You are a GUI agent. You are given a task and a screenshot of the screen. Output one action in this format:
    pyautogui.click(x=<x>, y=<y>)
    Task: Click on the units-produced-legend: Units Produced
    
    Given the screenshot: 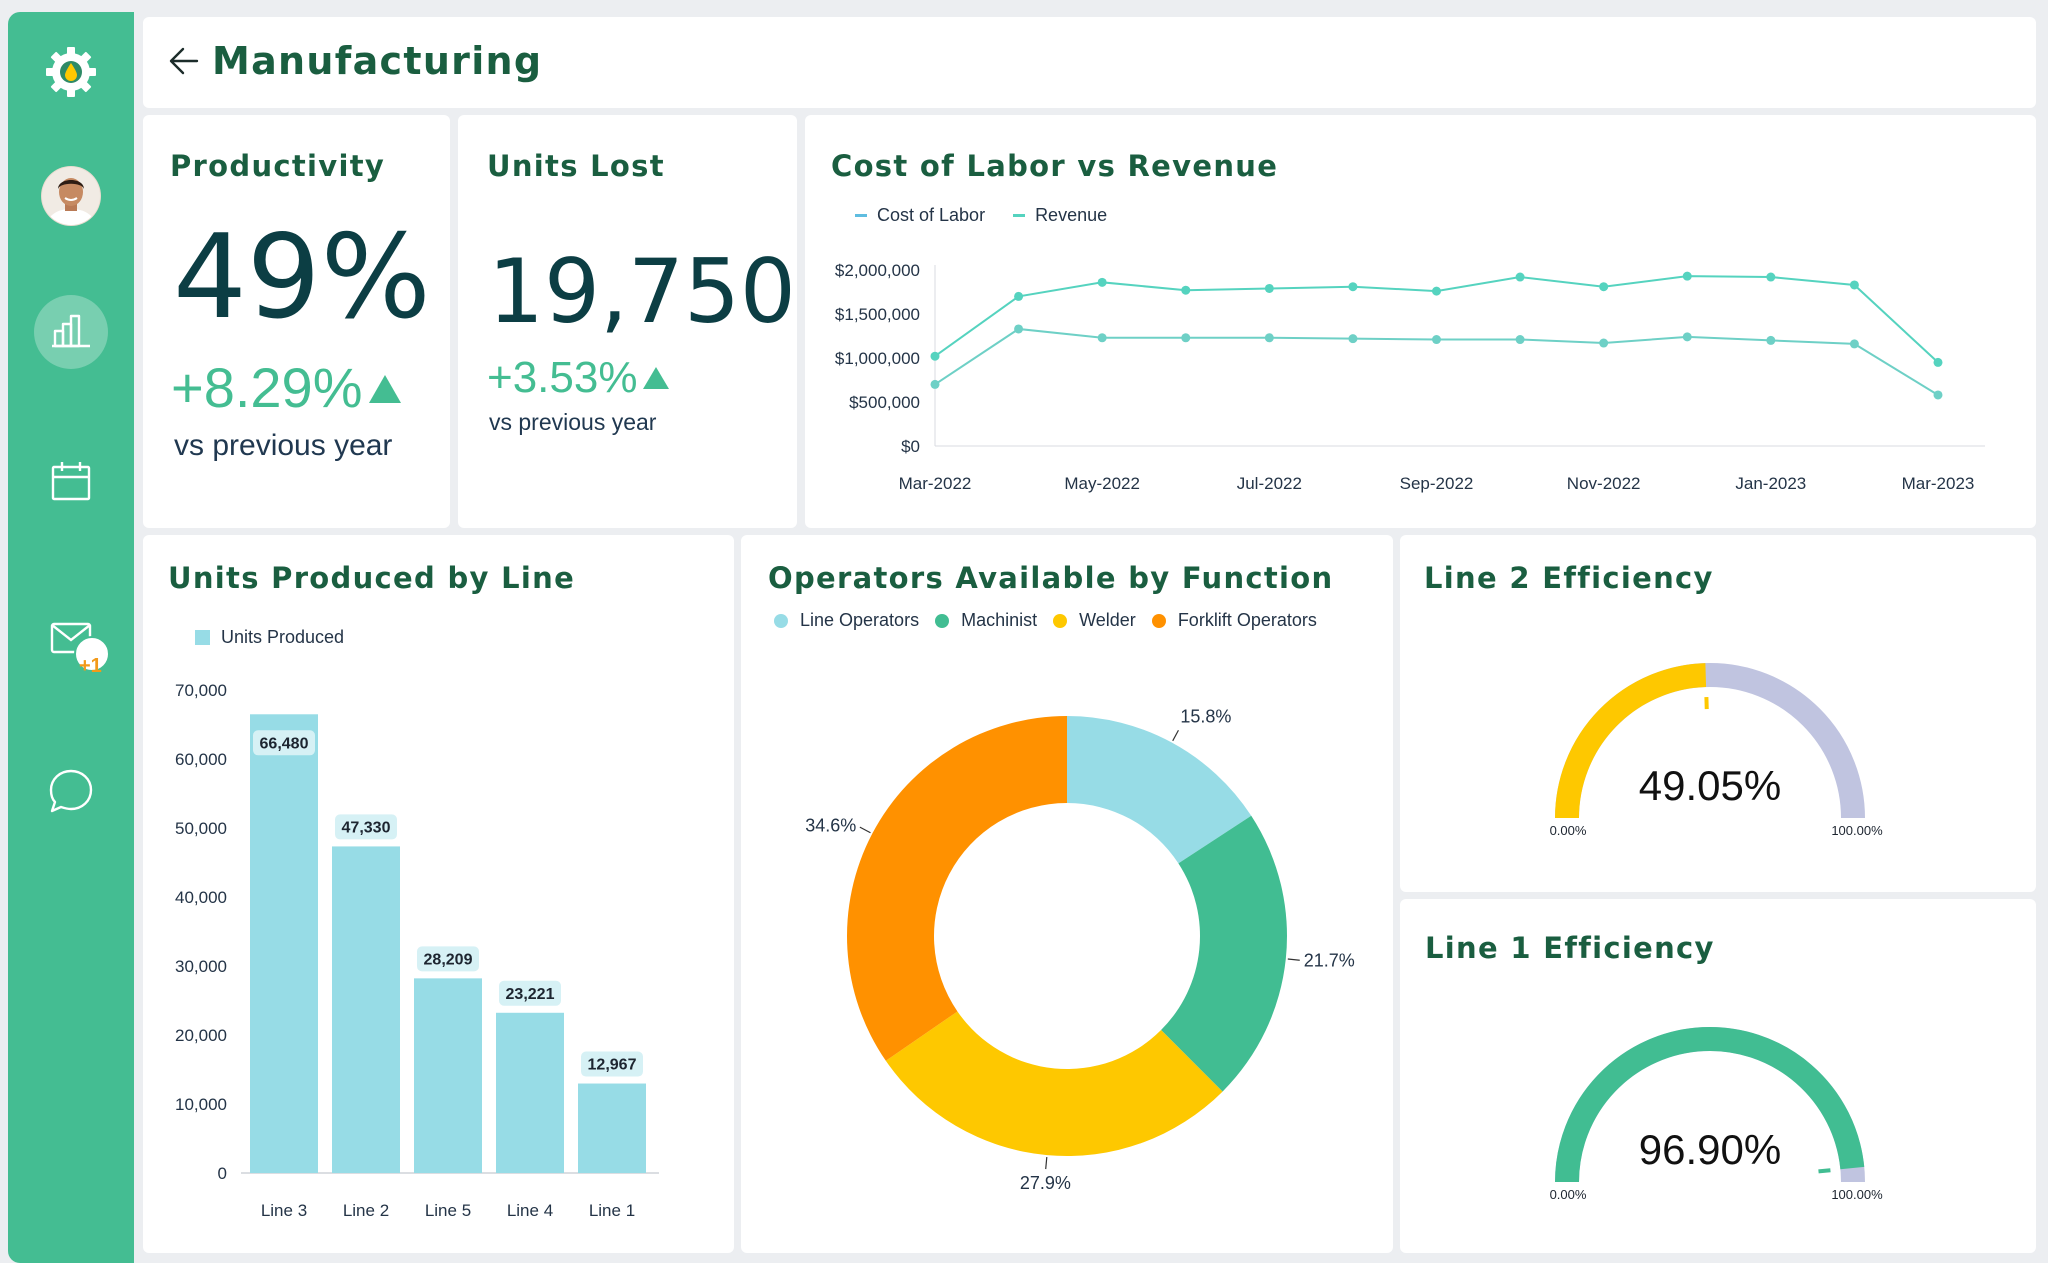 What is the action you would take?
    pyautogui.click(x=269, y=637)
    